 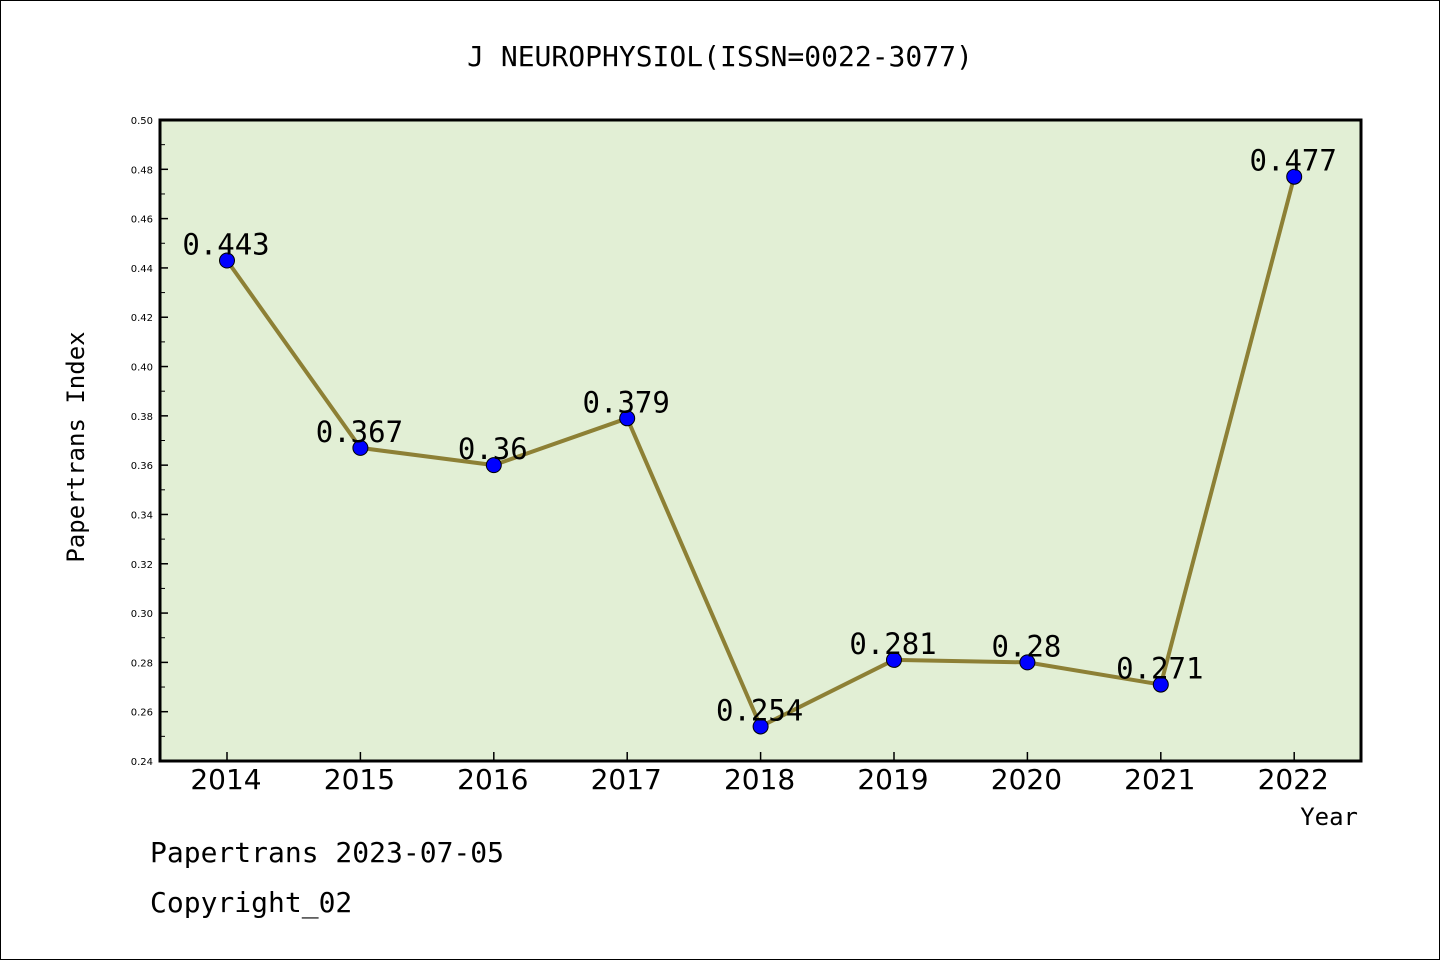 I want to click on x-tick-label: 2016, so click(x=492, y=779).